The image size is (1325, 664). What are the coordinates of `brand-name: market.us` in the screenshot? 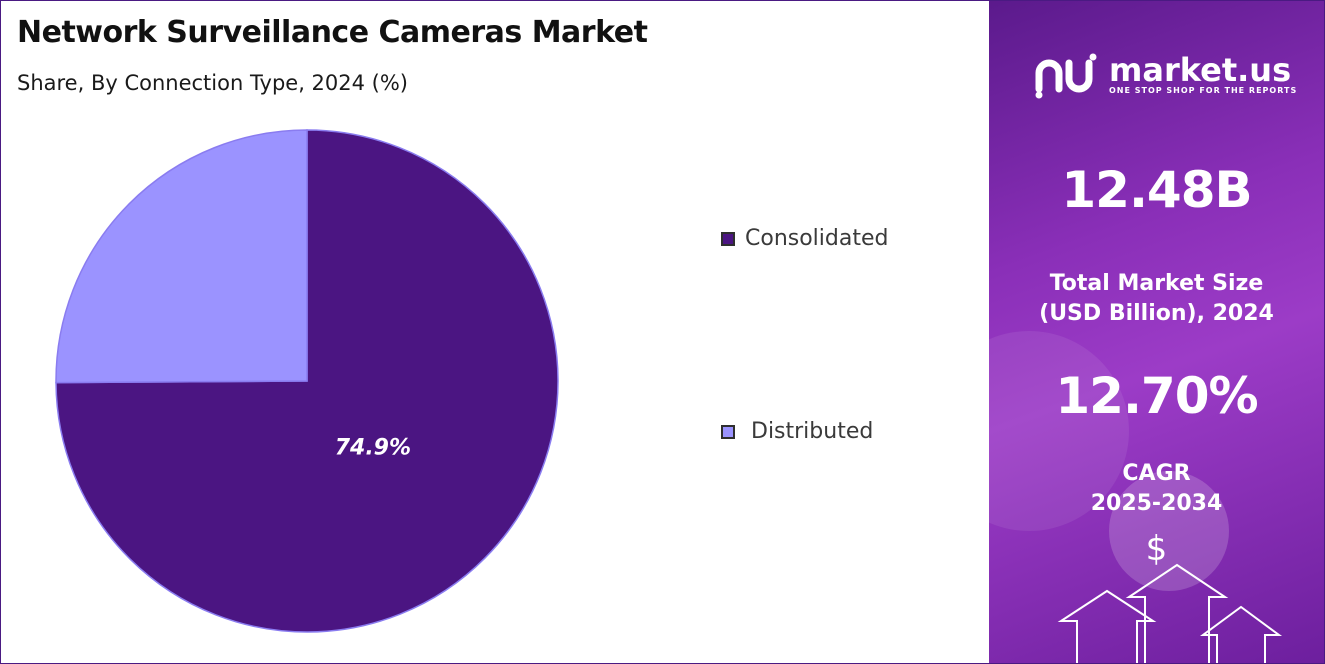 It's located at (1200, 69).